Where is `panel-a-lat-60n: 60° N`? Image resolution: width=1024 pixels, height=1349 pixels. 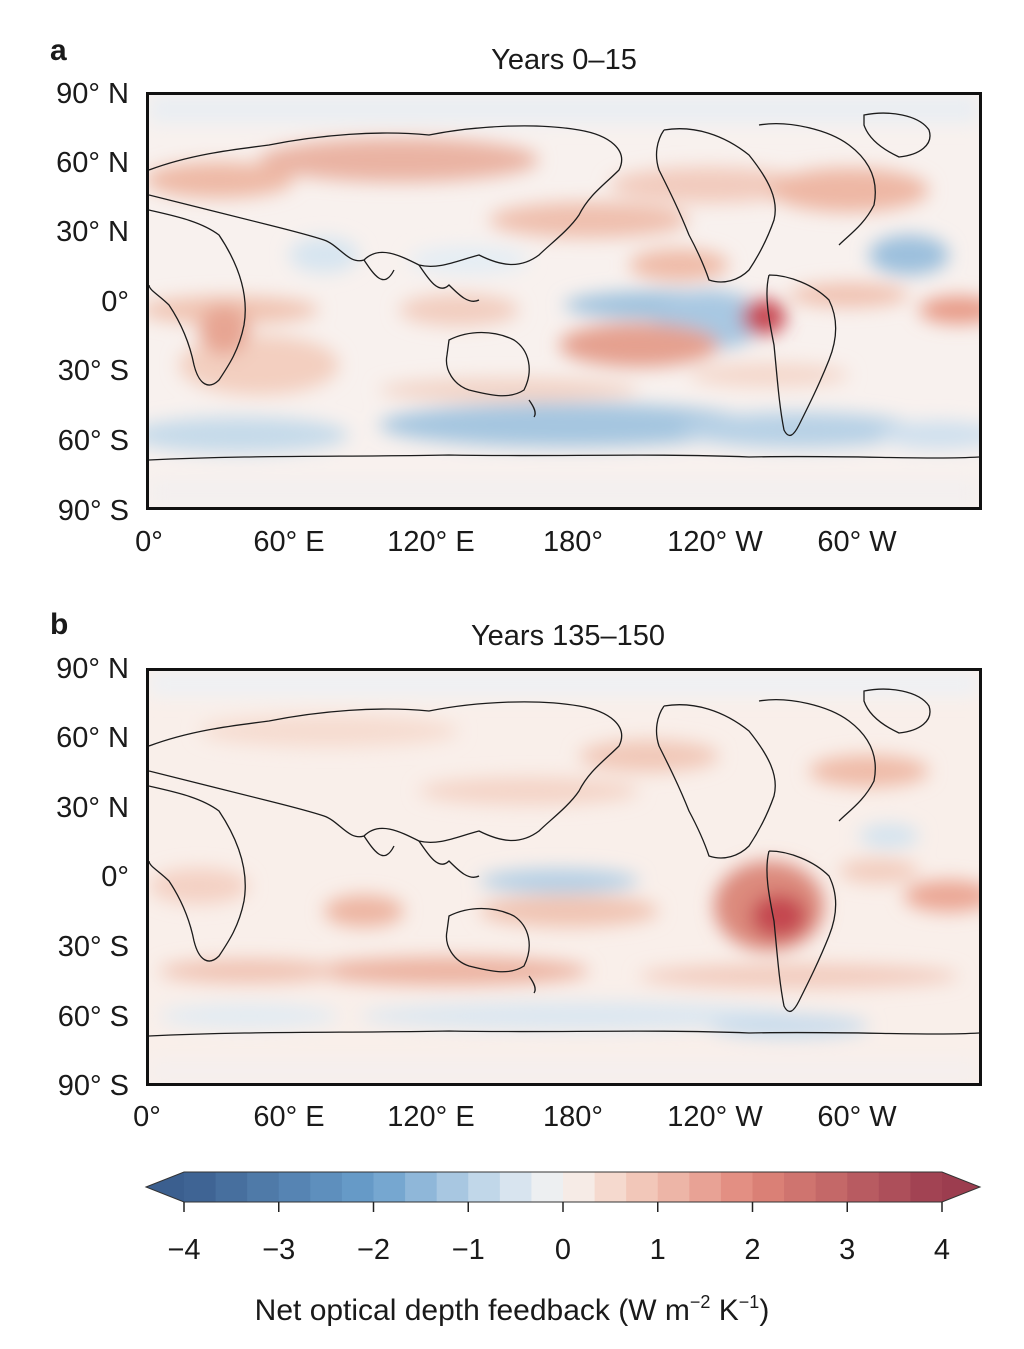 panel-a-lat-60n: 60° N is located at coordinates (92, 163).